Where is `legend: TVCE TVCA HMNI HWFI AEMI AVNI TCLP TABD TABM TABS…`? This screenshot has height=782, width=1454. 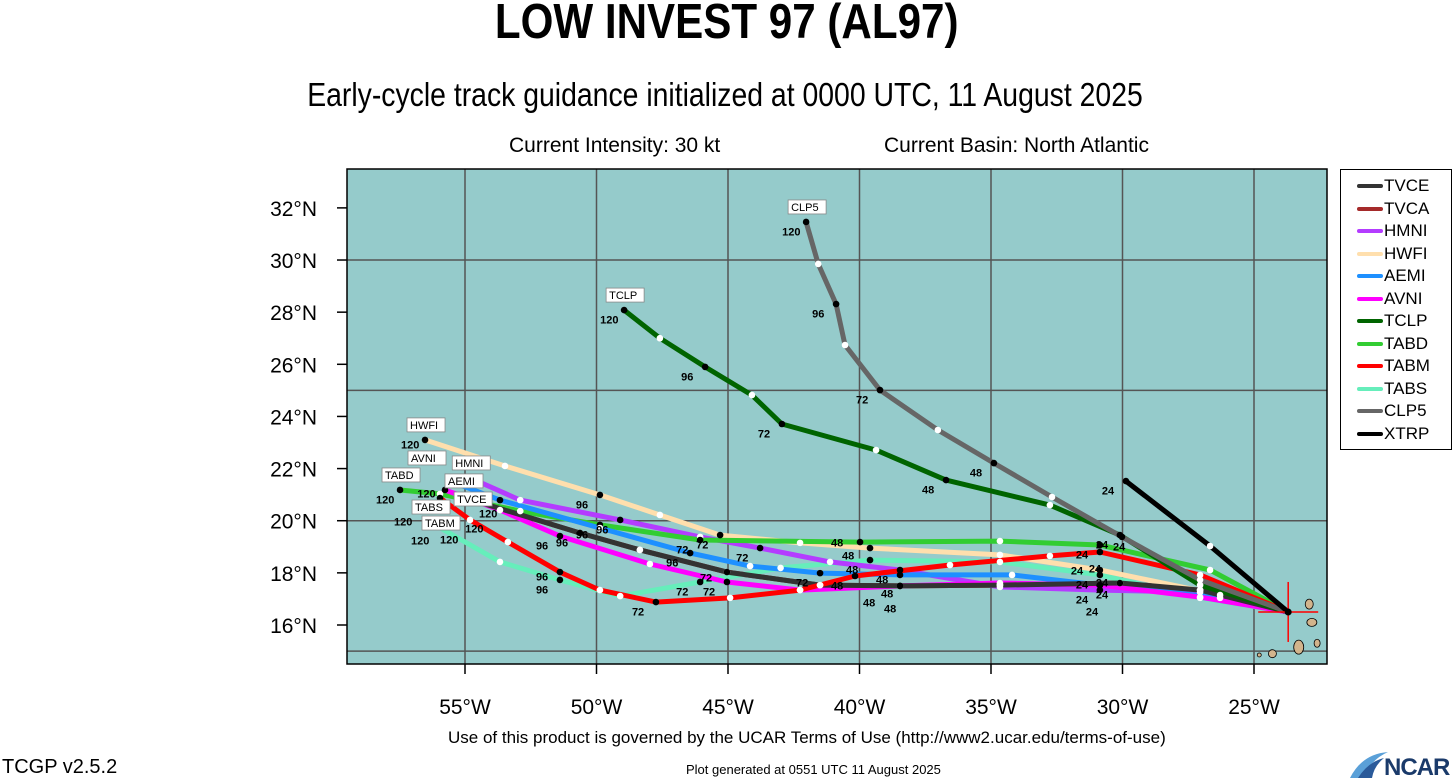 legend: TVCE TVCA HMNI HWFI AEMI AVNI TCLP TABD TABM TABS… is located at coordinates (1396, 309).